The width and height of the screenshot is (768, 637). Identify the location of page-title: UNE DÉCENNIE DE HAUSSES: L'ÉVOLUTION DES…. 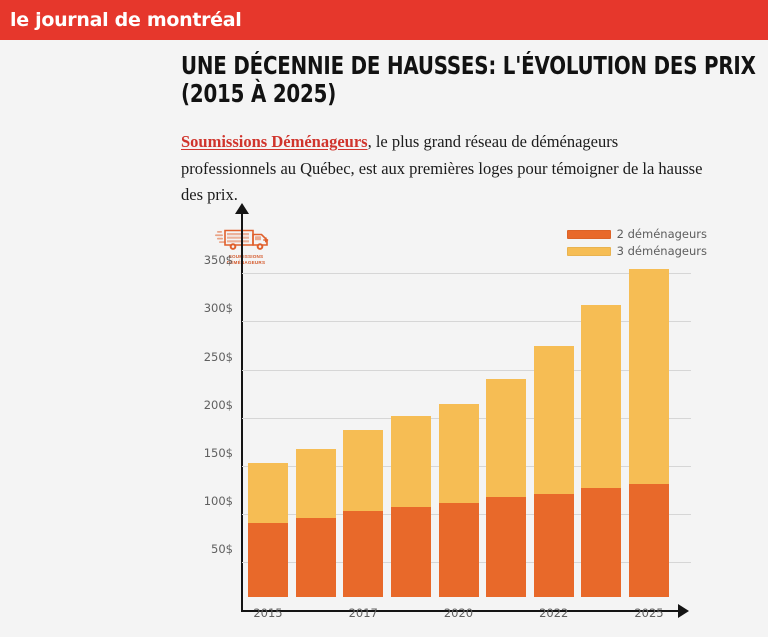
(468, 79).